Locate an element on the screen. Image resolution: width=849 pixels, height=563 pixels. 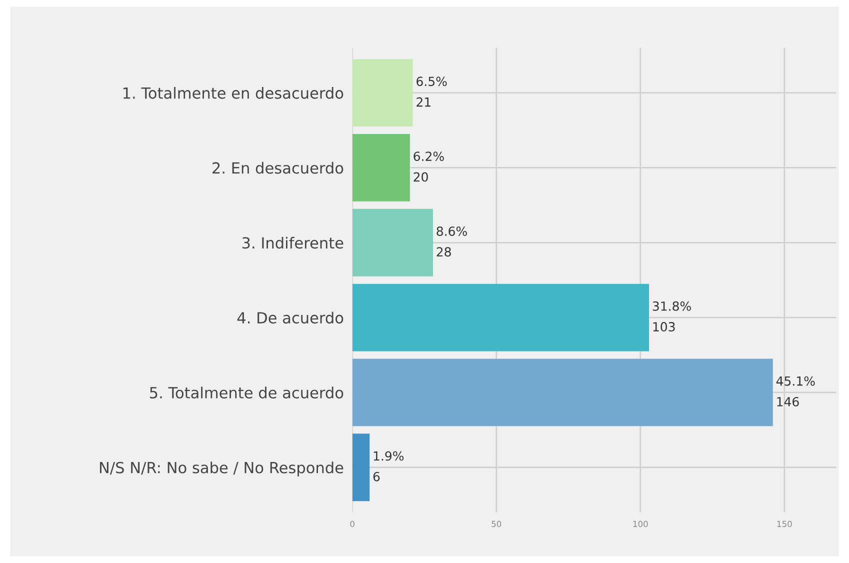
x-tick-label: 150 is located at coordinates (784, 524).